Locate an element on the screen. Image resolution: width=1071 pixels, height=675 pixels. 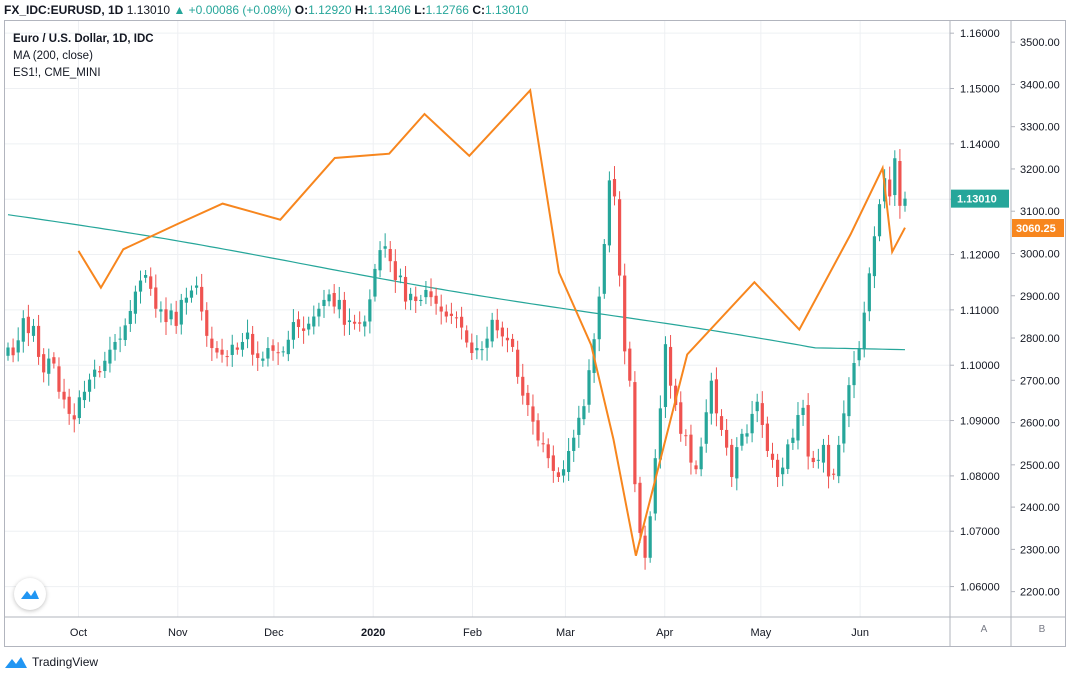
auto-scale-button: A is located at coordinates (984, 629).